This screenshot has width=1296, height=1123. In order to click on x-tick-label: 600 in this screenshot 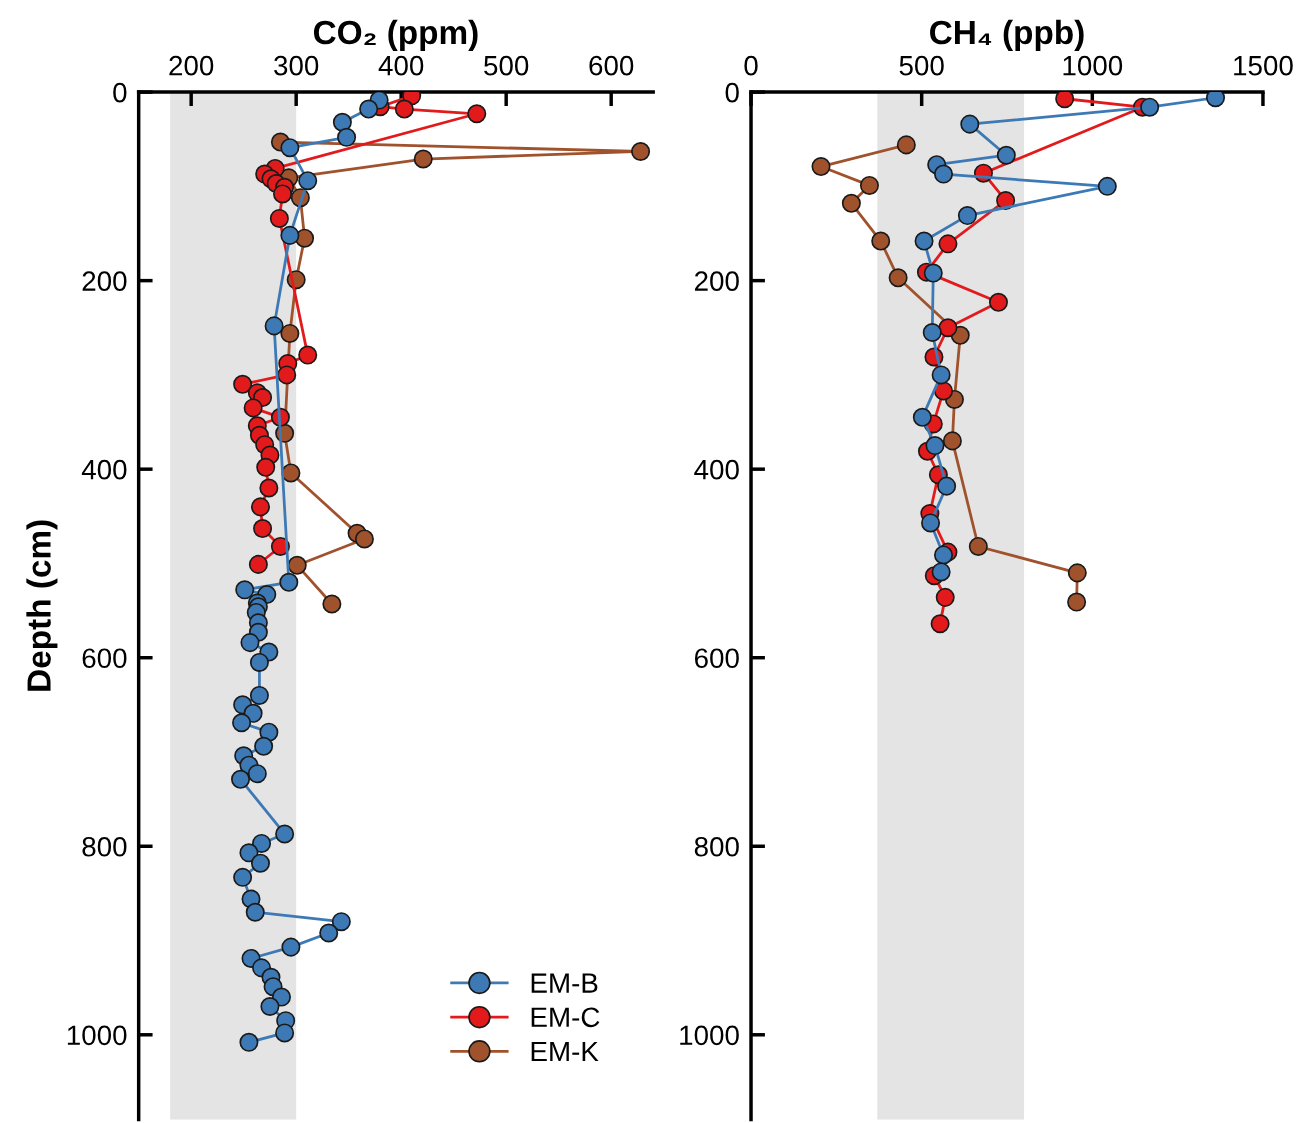, I will do `click(611, 65)`.